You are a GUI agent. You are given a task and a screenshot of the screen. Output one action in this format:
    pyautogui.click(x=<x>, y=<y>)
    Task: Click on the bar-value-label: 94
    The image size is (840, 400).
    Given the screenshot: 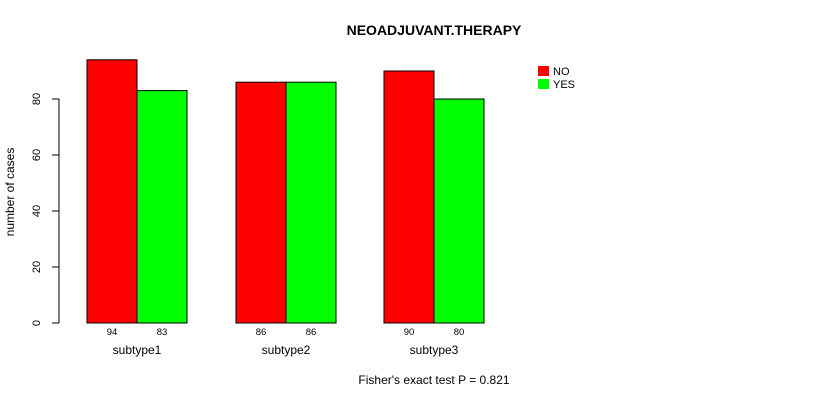 What is the action you would take?
    pyautogui.click(x=112, y=332)
    